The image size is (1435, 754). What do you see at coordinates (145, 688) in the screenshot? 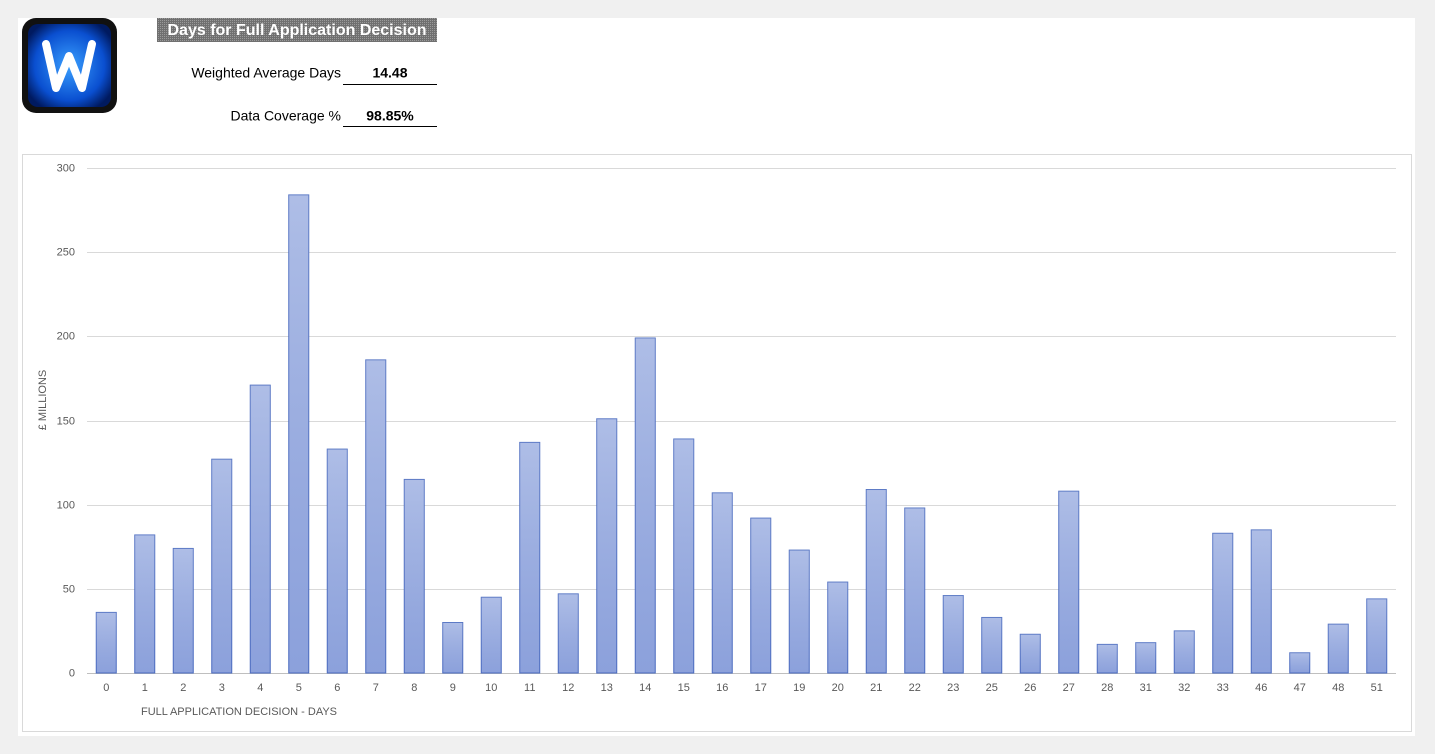
I see `x-tick-label: 1` at bounding box center [145, 688].